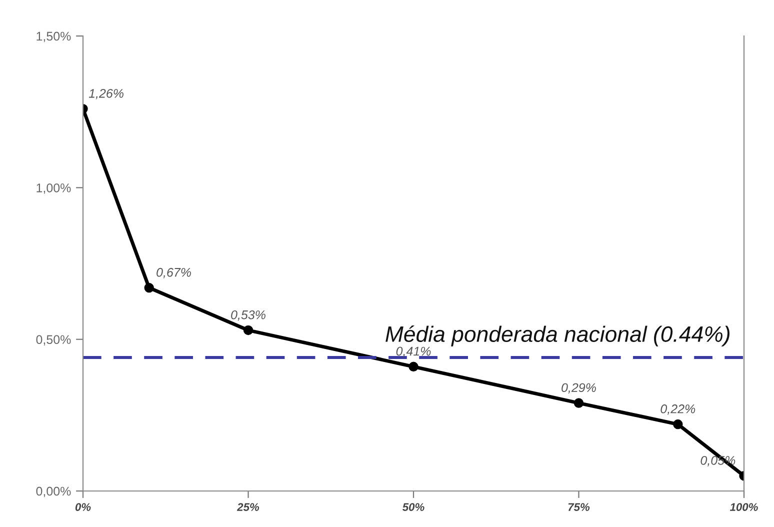 The height and width of the screenshot is (527, 774). What do you see at coordinates (248, 507) in the screenshot?
I see `x-tick-label: 25%` at bounding box center [248, 507].